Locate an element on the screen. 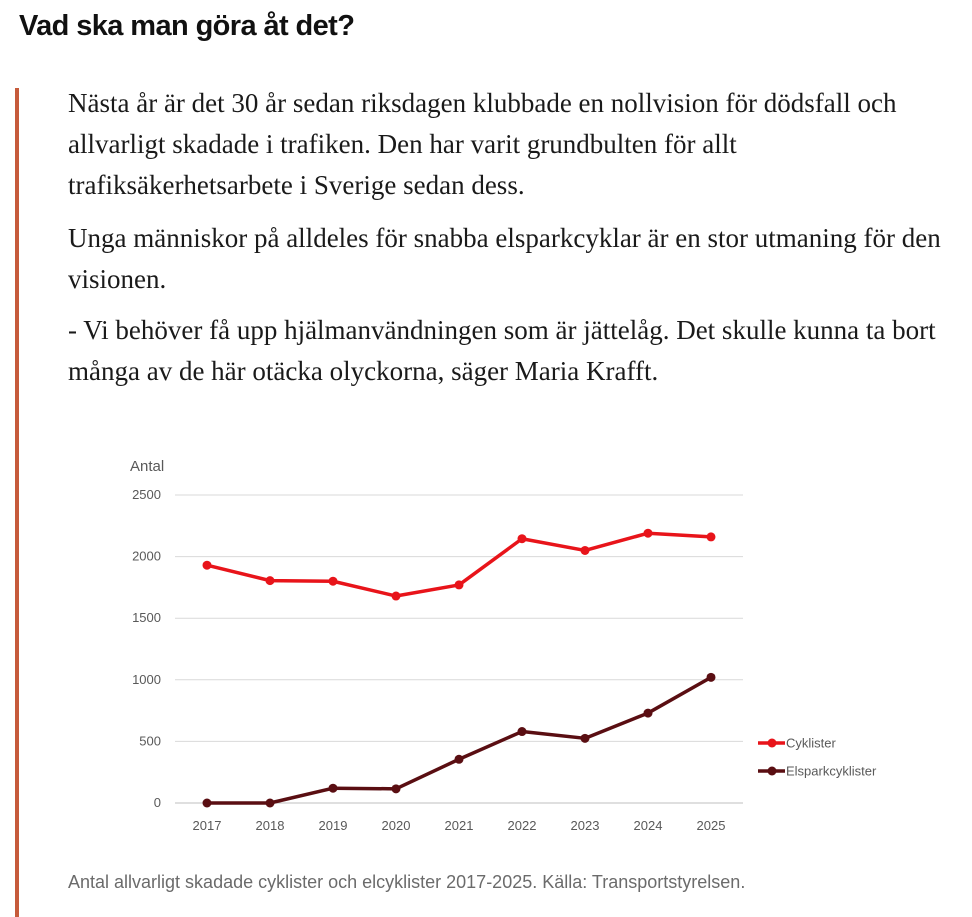 This screenshot has height=917, width=972. x-tick-label: 2018 is located at coordinates (270, 825).